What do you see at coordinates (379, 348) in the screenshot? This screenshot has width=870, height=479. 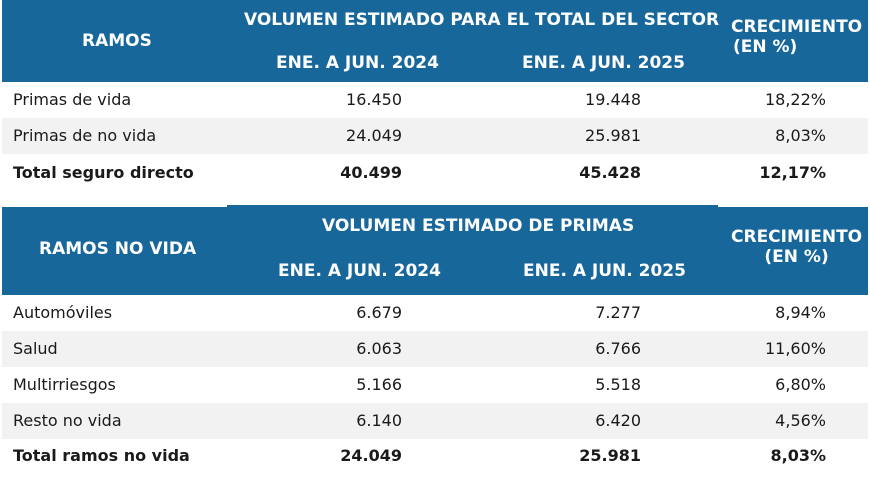 I see `value-2024: 6.063` at bounding box center [379, 348].